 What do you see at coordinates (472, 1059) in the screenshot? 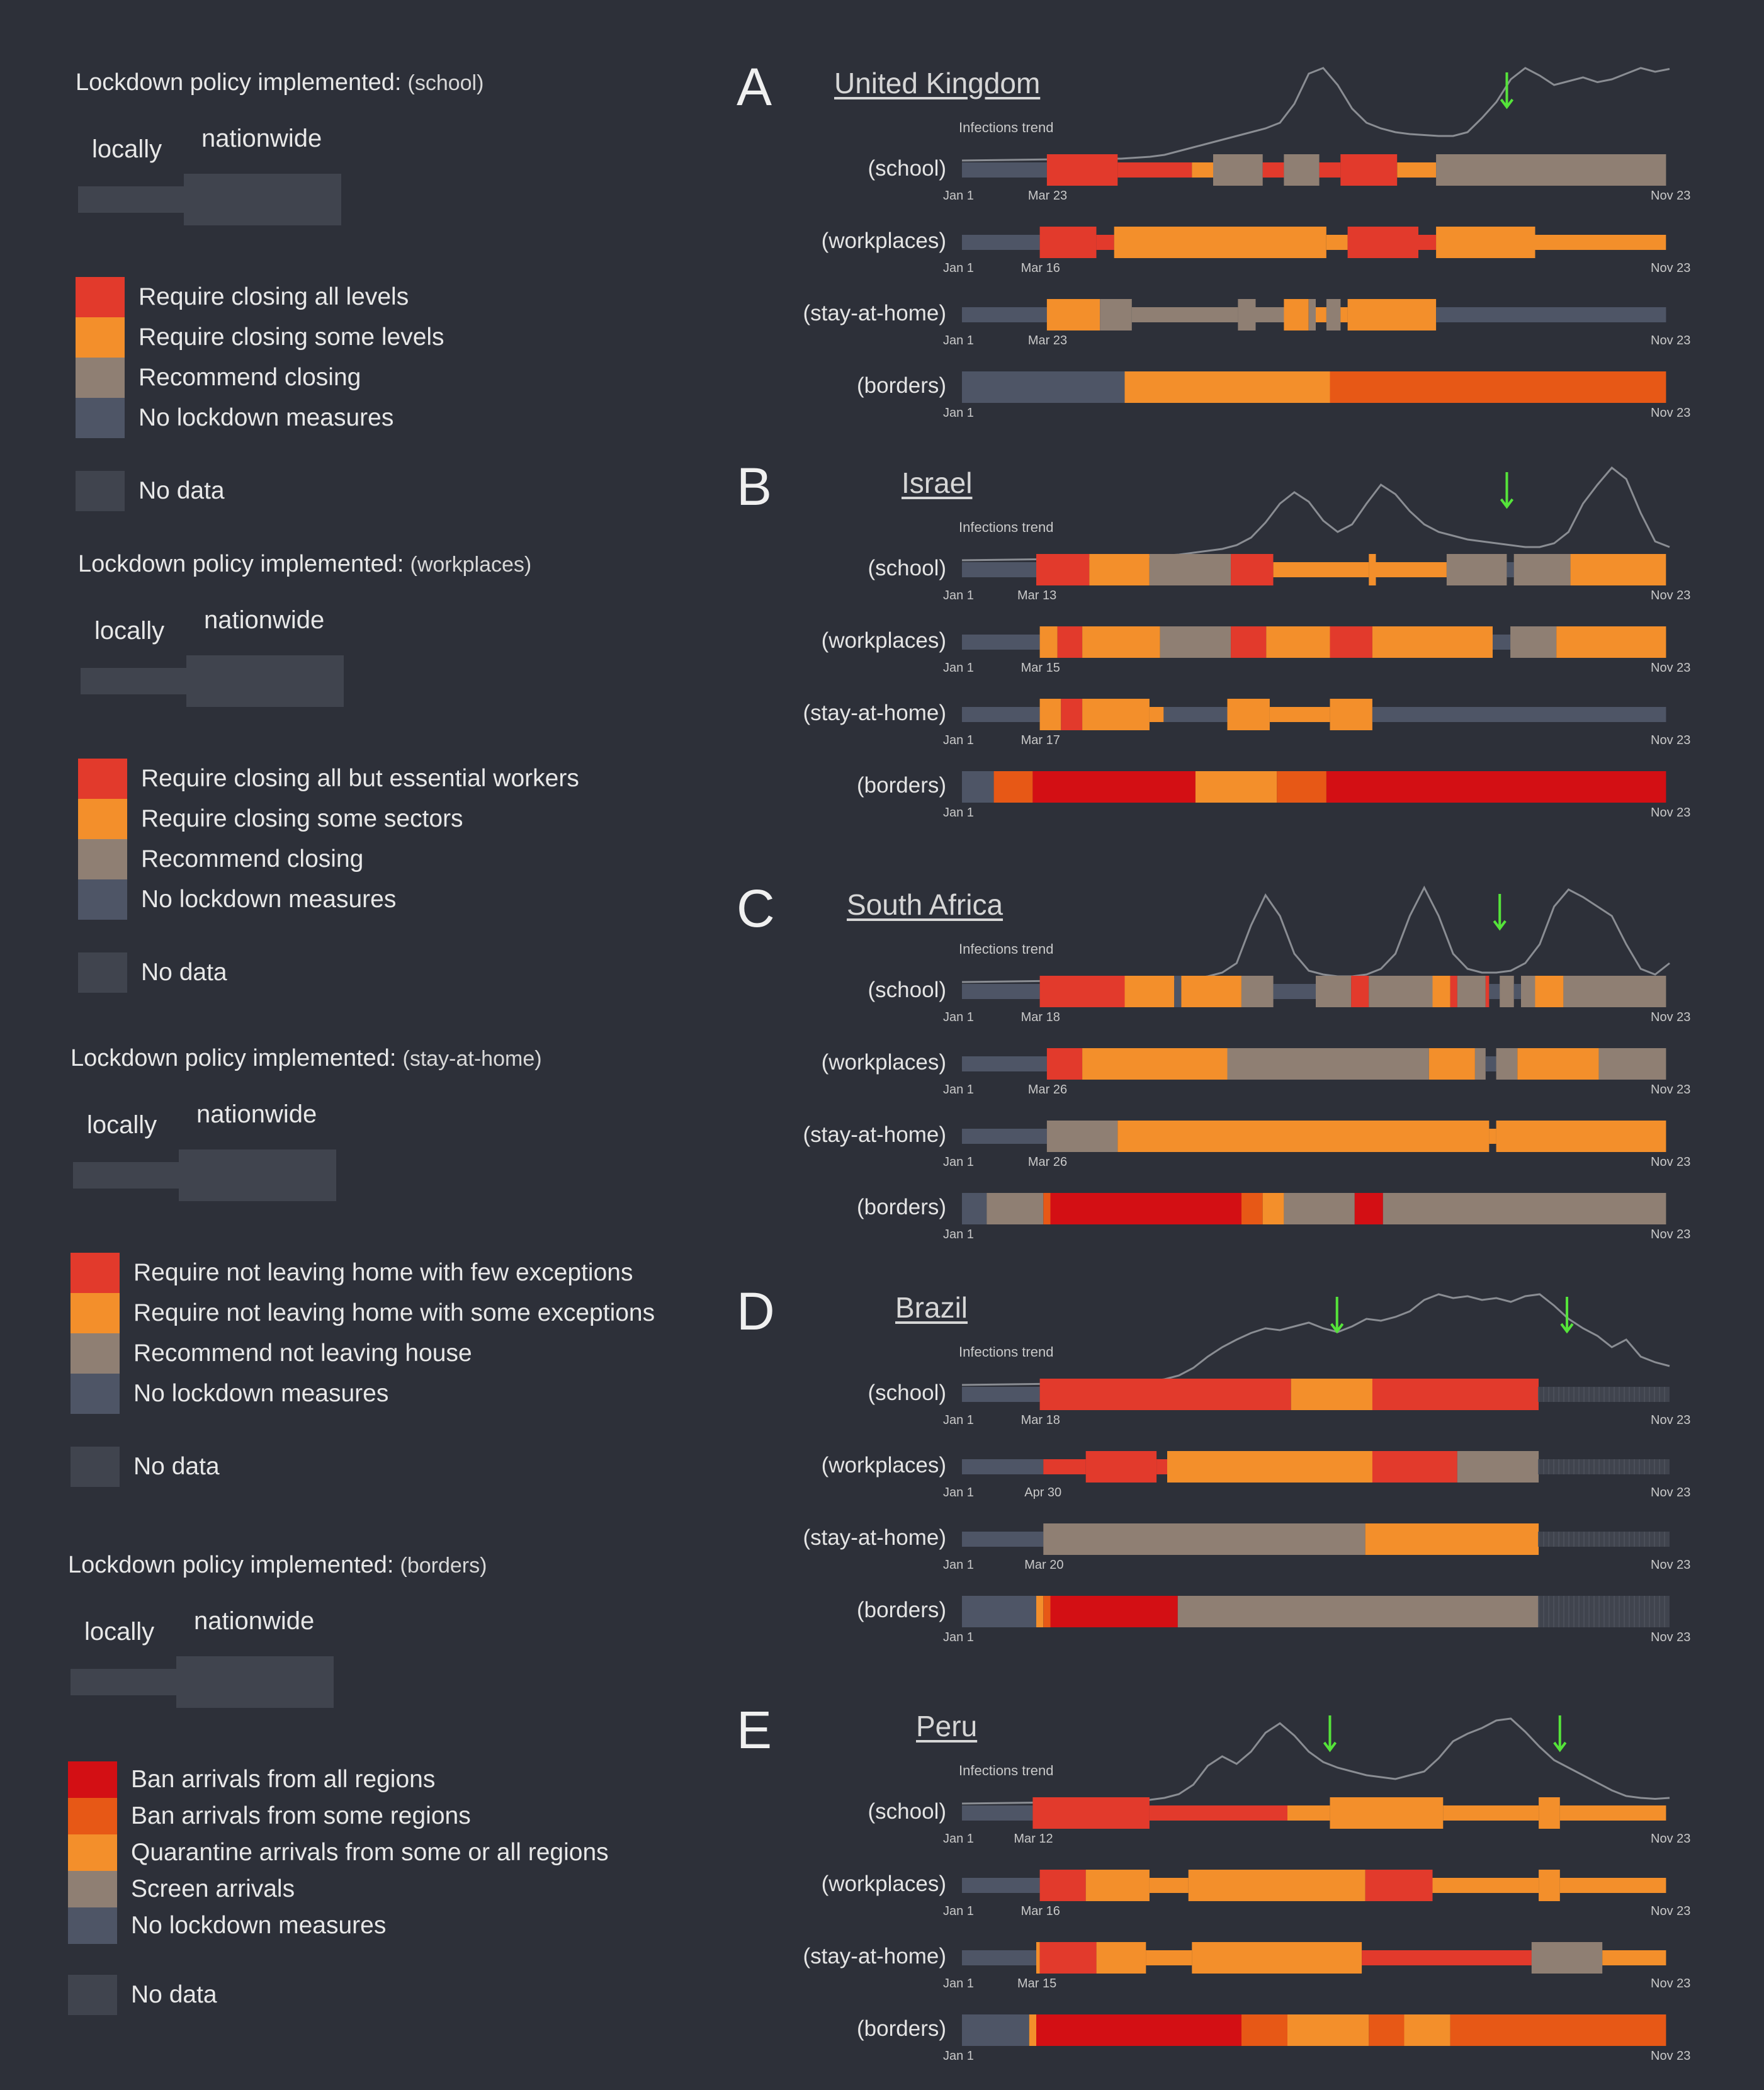
I see `legend-policy-name: (stay-at-home)` at bounding box center [472, 1059].